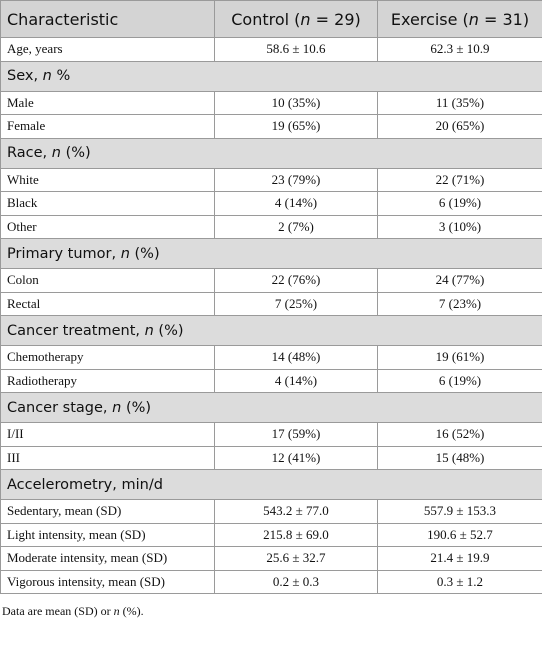 The width and height of the screenshot is (542, 653). Describe the element at coordinates (296, 102) in the screenshot. I see `value-cell: 10 (35%)` at that location.